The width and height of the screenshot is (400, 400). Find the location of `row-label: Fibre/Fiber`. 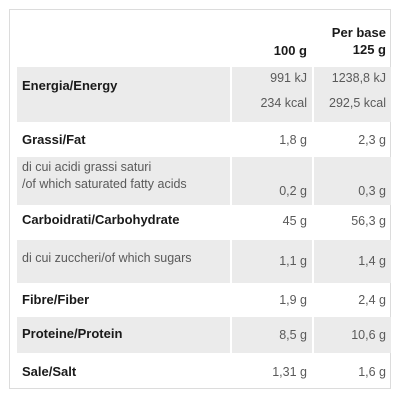

row-label: Fibre/Fiber is located at coordinates (56, 299).